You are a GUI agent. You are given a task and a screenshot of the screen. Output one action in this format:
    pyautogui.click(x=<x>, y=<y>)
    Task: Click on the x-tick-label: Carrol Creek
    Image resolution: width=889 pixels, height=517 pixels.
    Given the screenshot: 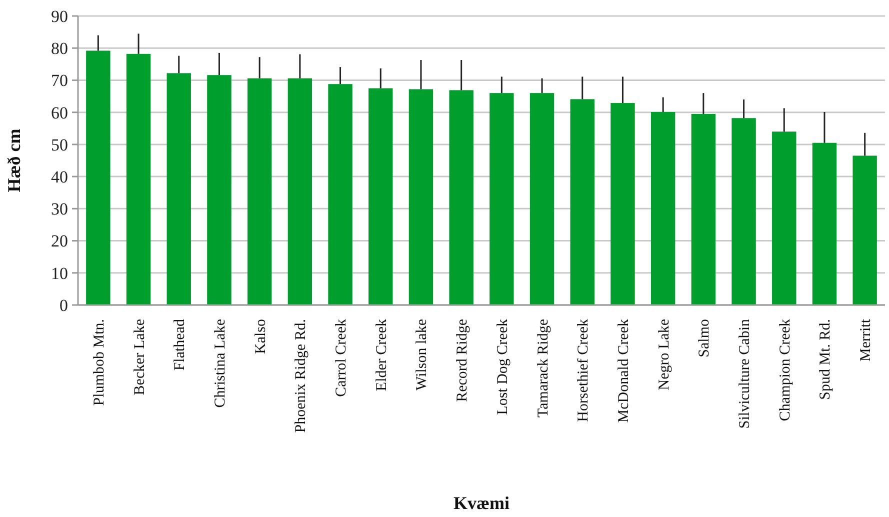 What is the action you would take?
    pyautogui.click(x=342, y=357)
    